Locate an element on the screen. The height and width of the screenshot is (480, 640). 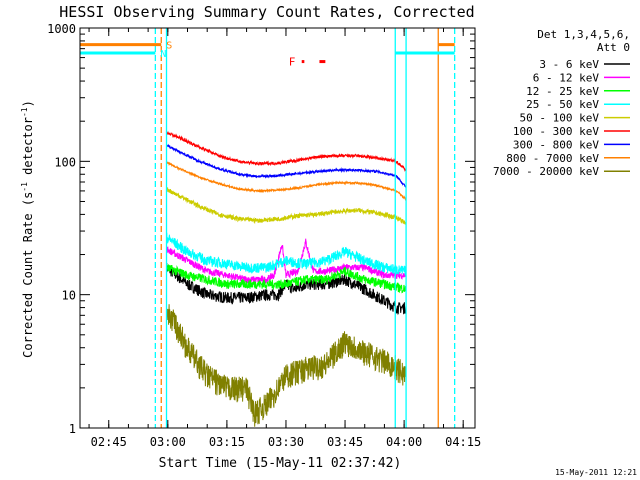
legend-header-line2: Att 0 is located at coordinates (613, 47).